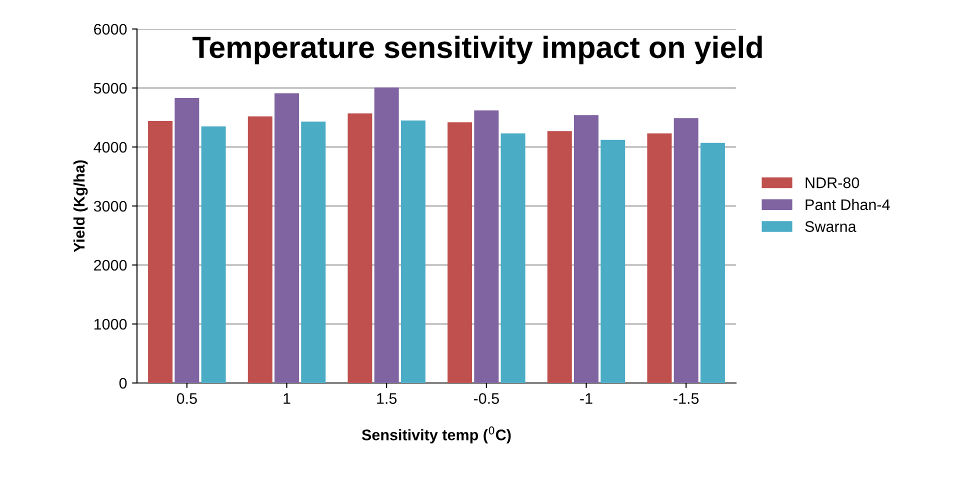 The image size is (956, 498). I want to click on y-tick-label: 6000, so click(110, 29).